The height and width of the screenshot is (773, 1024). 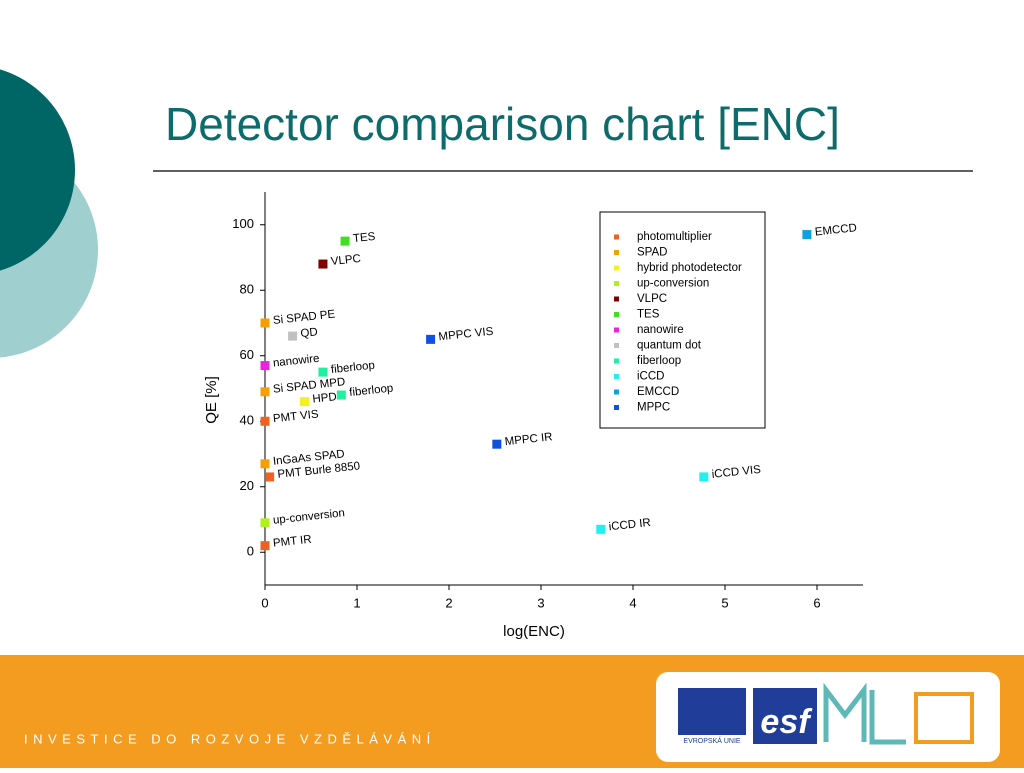 I want to click on x-tick-label: 4, so click(x=632, y=602).